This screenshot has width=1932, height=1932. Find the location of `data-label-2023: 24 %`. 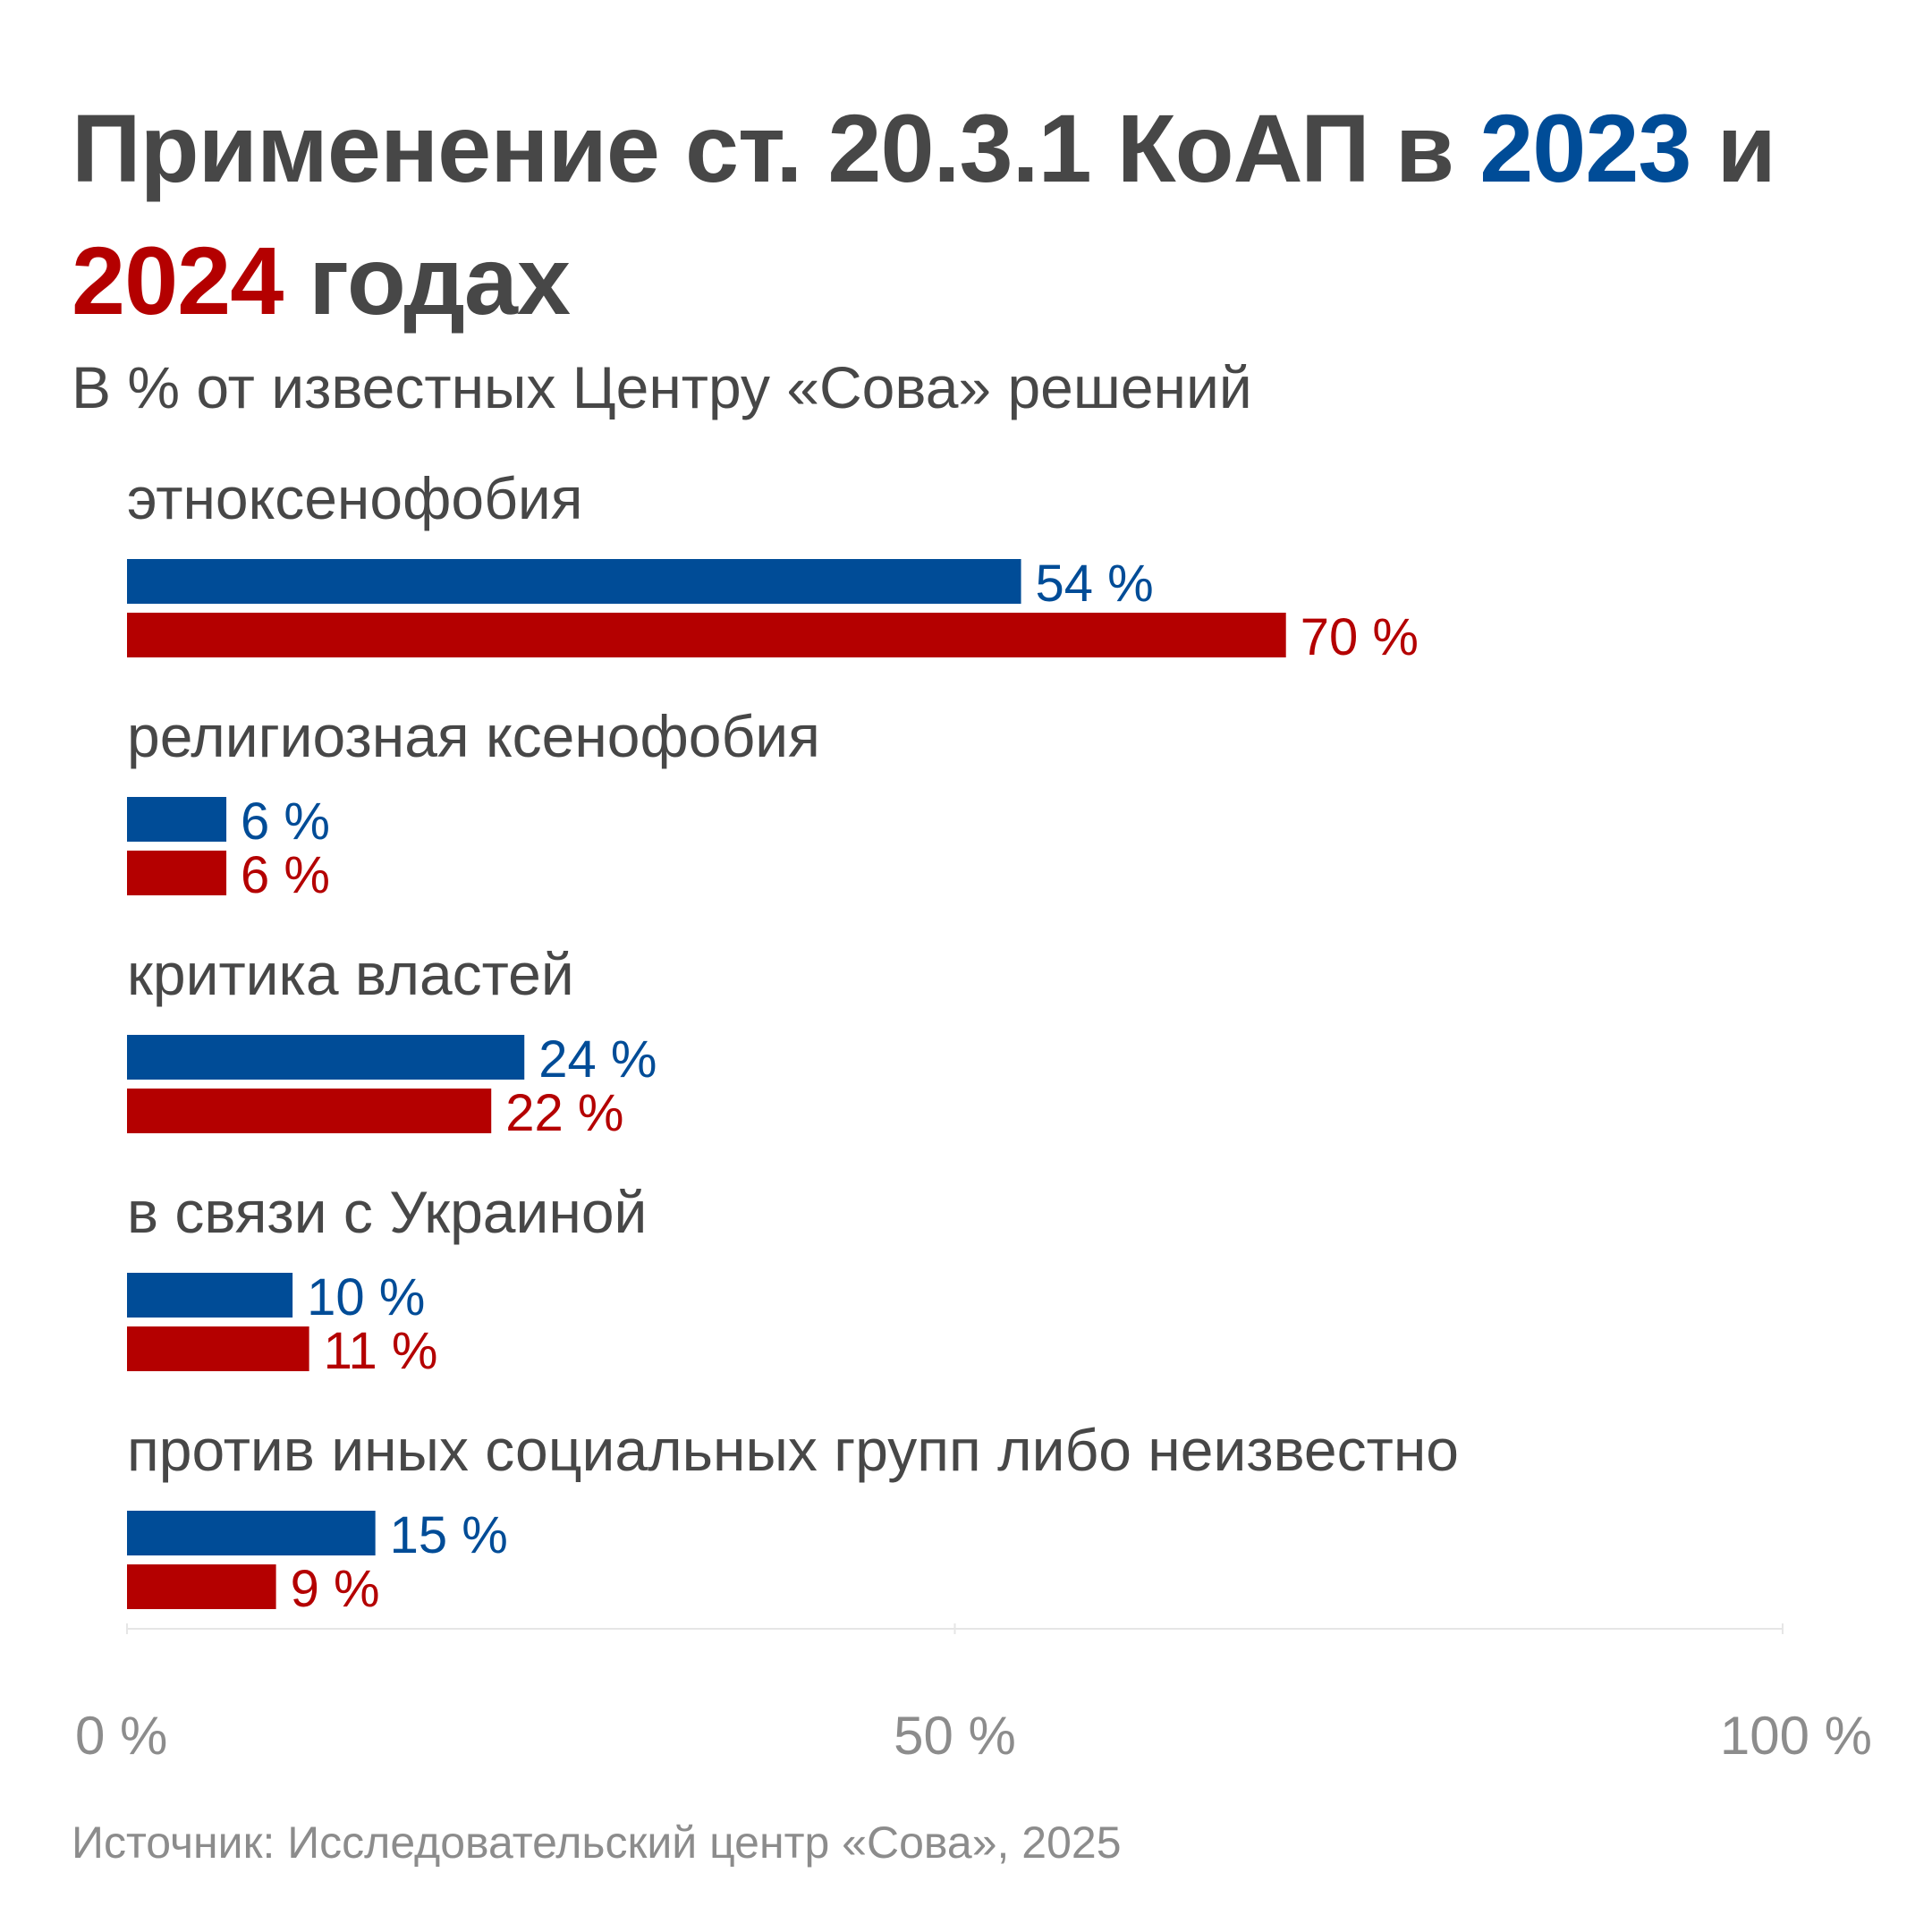

data-label-2023: 24 % is located at coordinates (597, 1059).